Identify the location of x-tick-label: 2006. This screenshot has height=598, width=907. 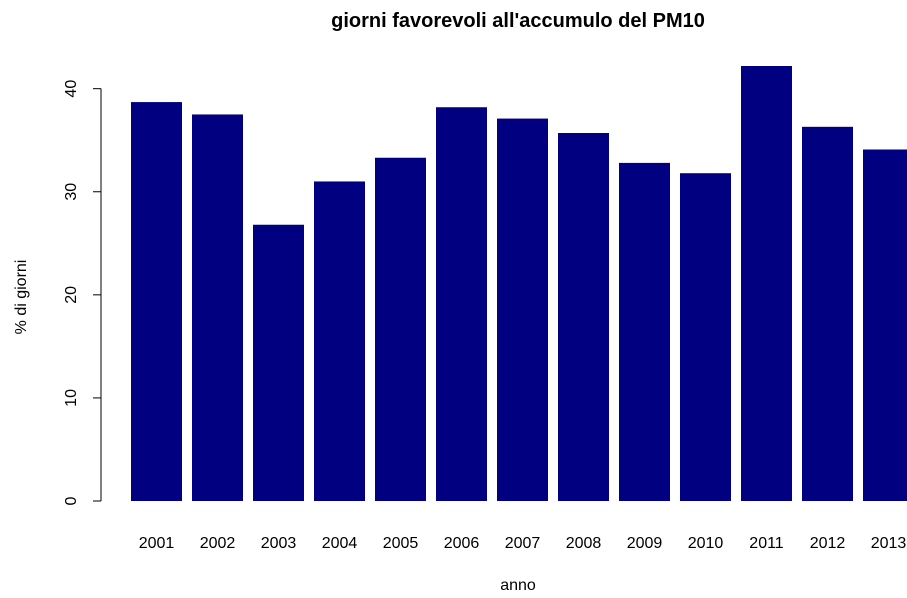
(462, 543).